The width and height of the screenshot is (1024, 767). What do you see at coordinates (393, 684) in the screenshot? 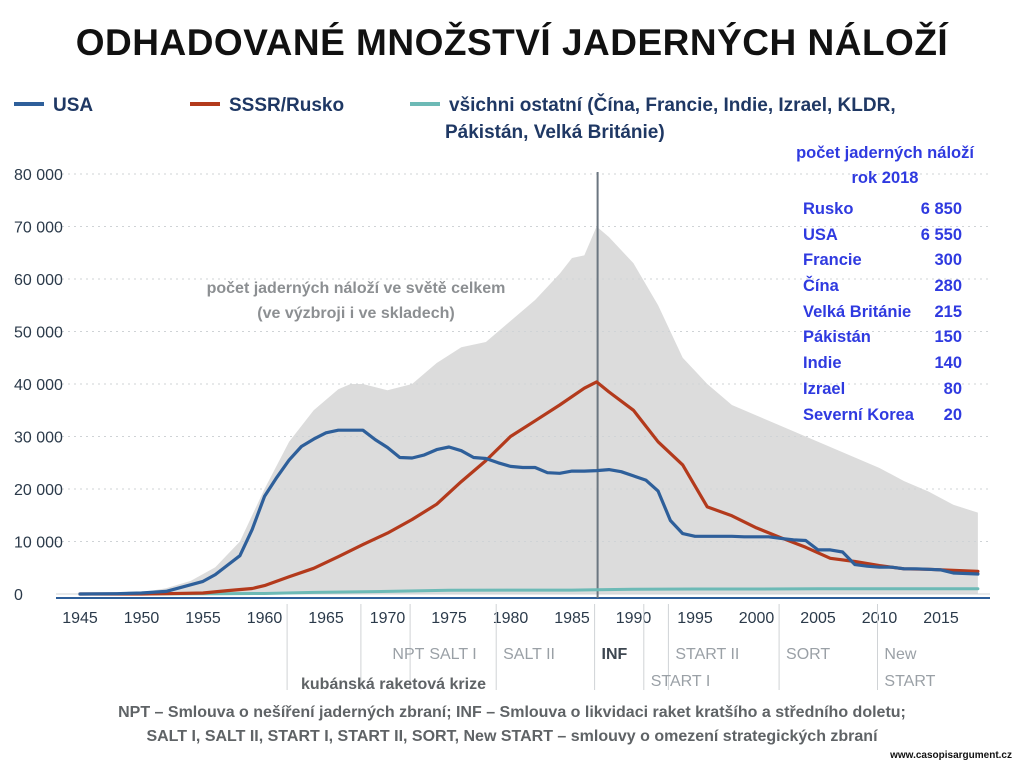
I see `cuban-crisis-label: kubánská raketová krize` at bounding box center [393, 684].